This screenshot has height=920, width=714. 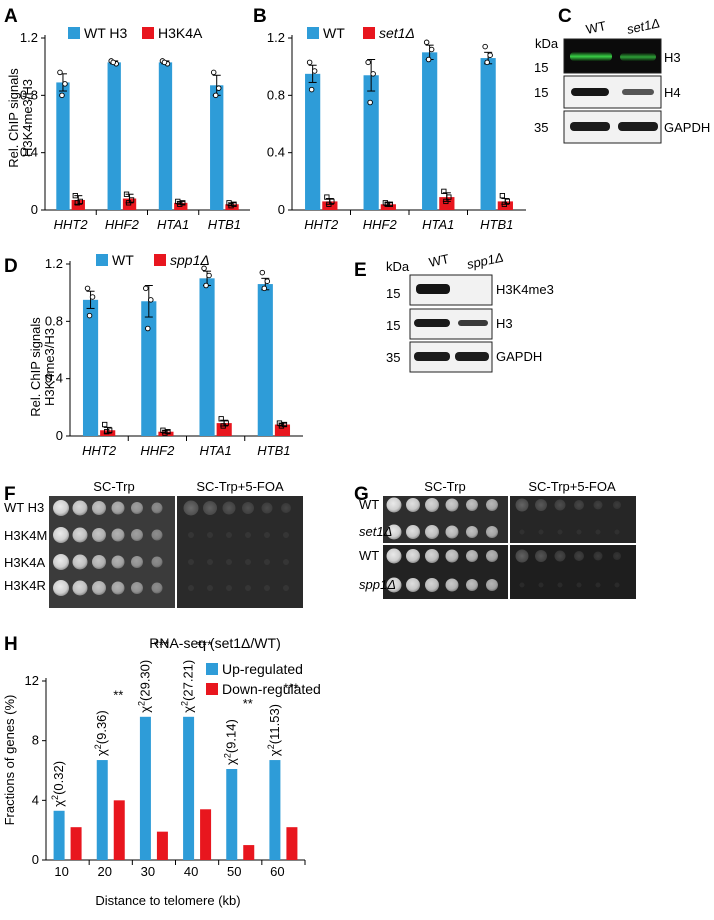 What do you see at coordinates (393, 293) in the screenshot?
I see `panel-e-marker-1: 15` at bounding box center [393, 293].